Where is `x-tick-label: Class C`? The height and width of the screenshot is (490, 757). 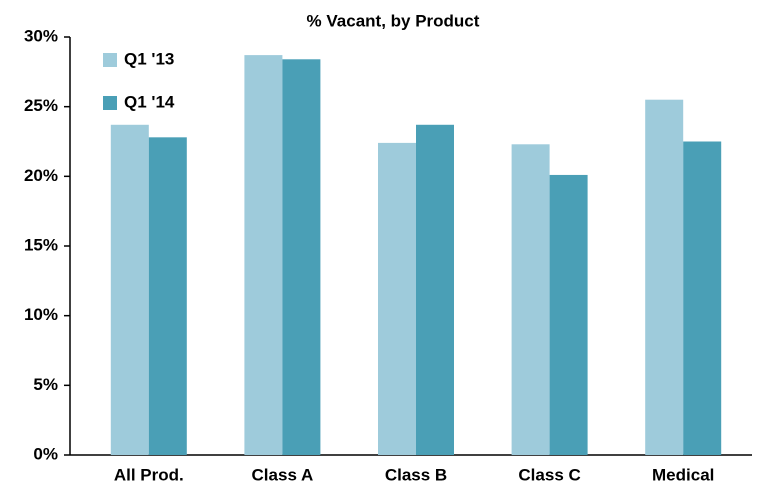 x-tick-label: Class C is located at coordinates (549, 474).